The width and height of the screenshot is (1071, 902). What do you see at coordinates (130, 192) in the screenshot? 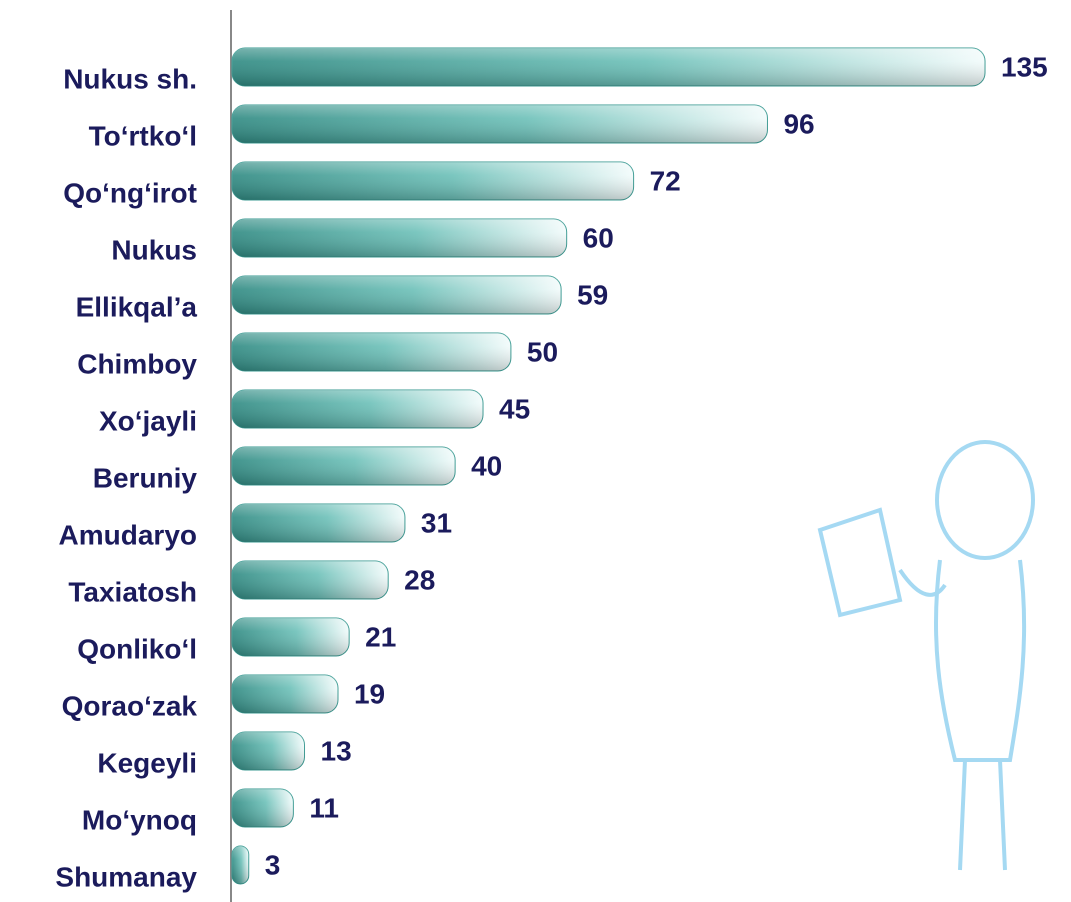
I see `category-label: Qo‘ng‘irot` at bounding box center [130, 192].